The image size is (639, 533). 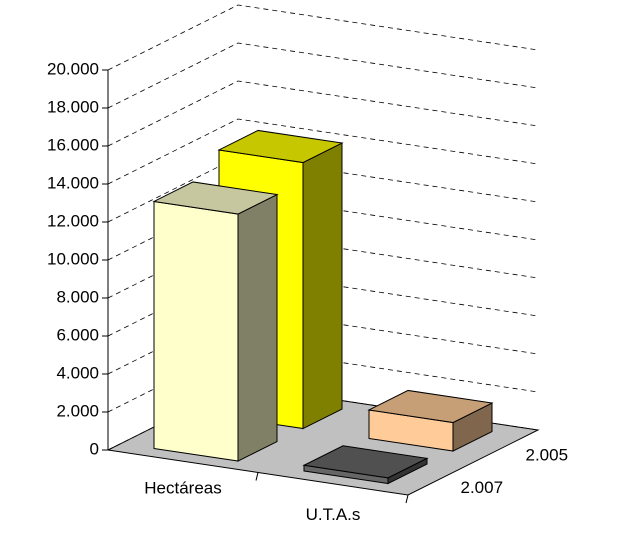 What do you see at coordinates (482, 487) in the screenshot?
I see `legend-label: 2.007` at bounding box center [482, 487].